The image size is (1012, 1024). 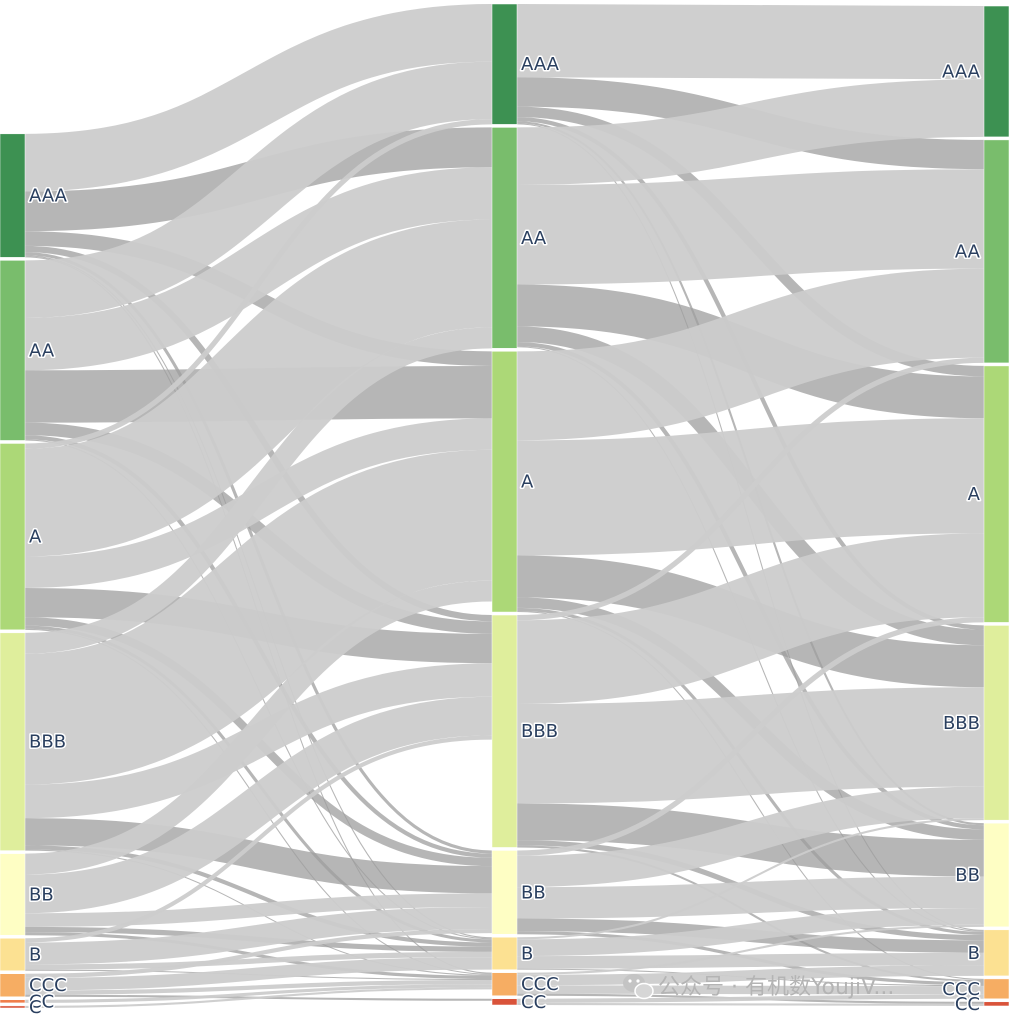 I want to click on link-s2_B-to-s3_BBB, so click(x=750, y=879).